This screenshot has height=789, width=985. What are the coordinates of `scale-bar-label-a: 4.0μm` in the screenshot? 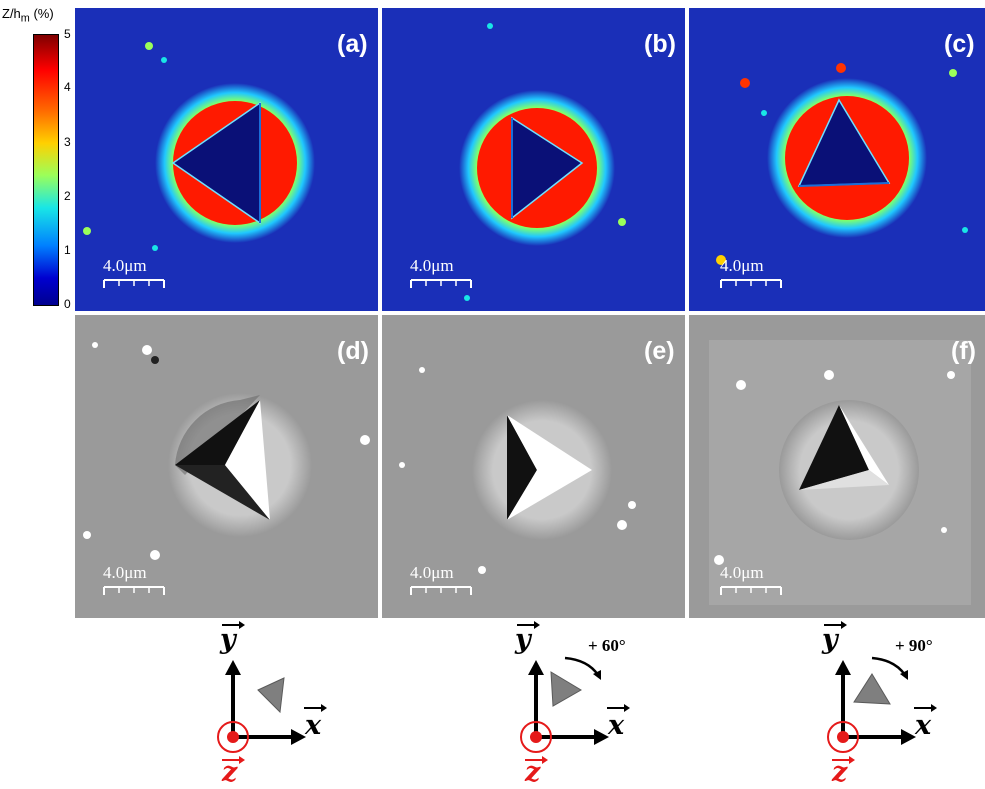 It's located at (125, 265).